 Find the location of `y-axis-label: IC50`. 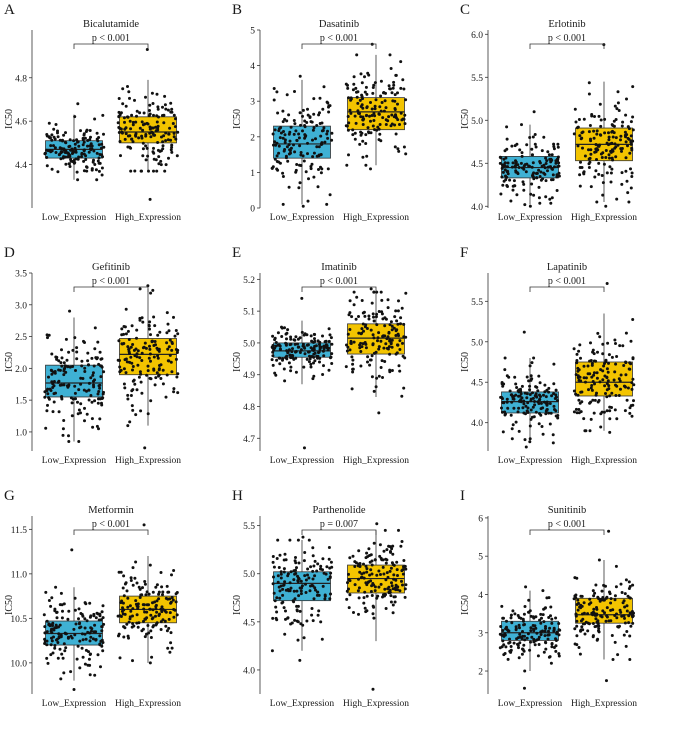

y-axis-label: IC50 is located at coordinates (465, 362).